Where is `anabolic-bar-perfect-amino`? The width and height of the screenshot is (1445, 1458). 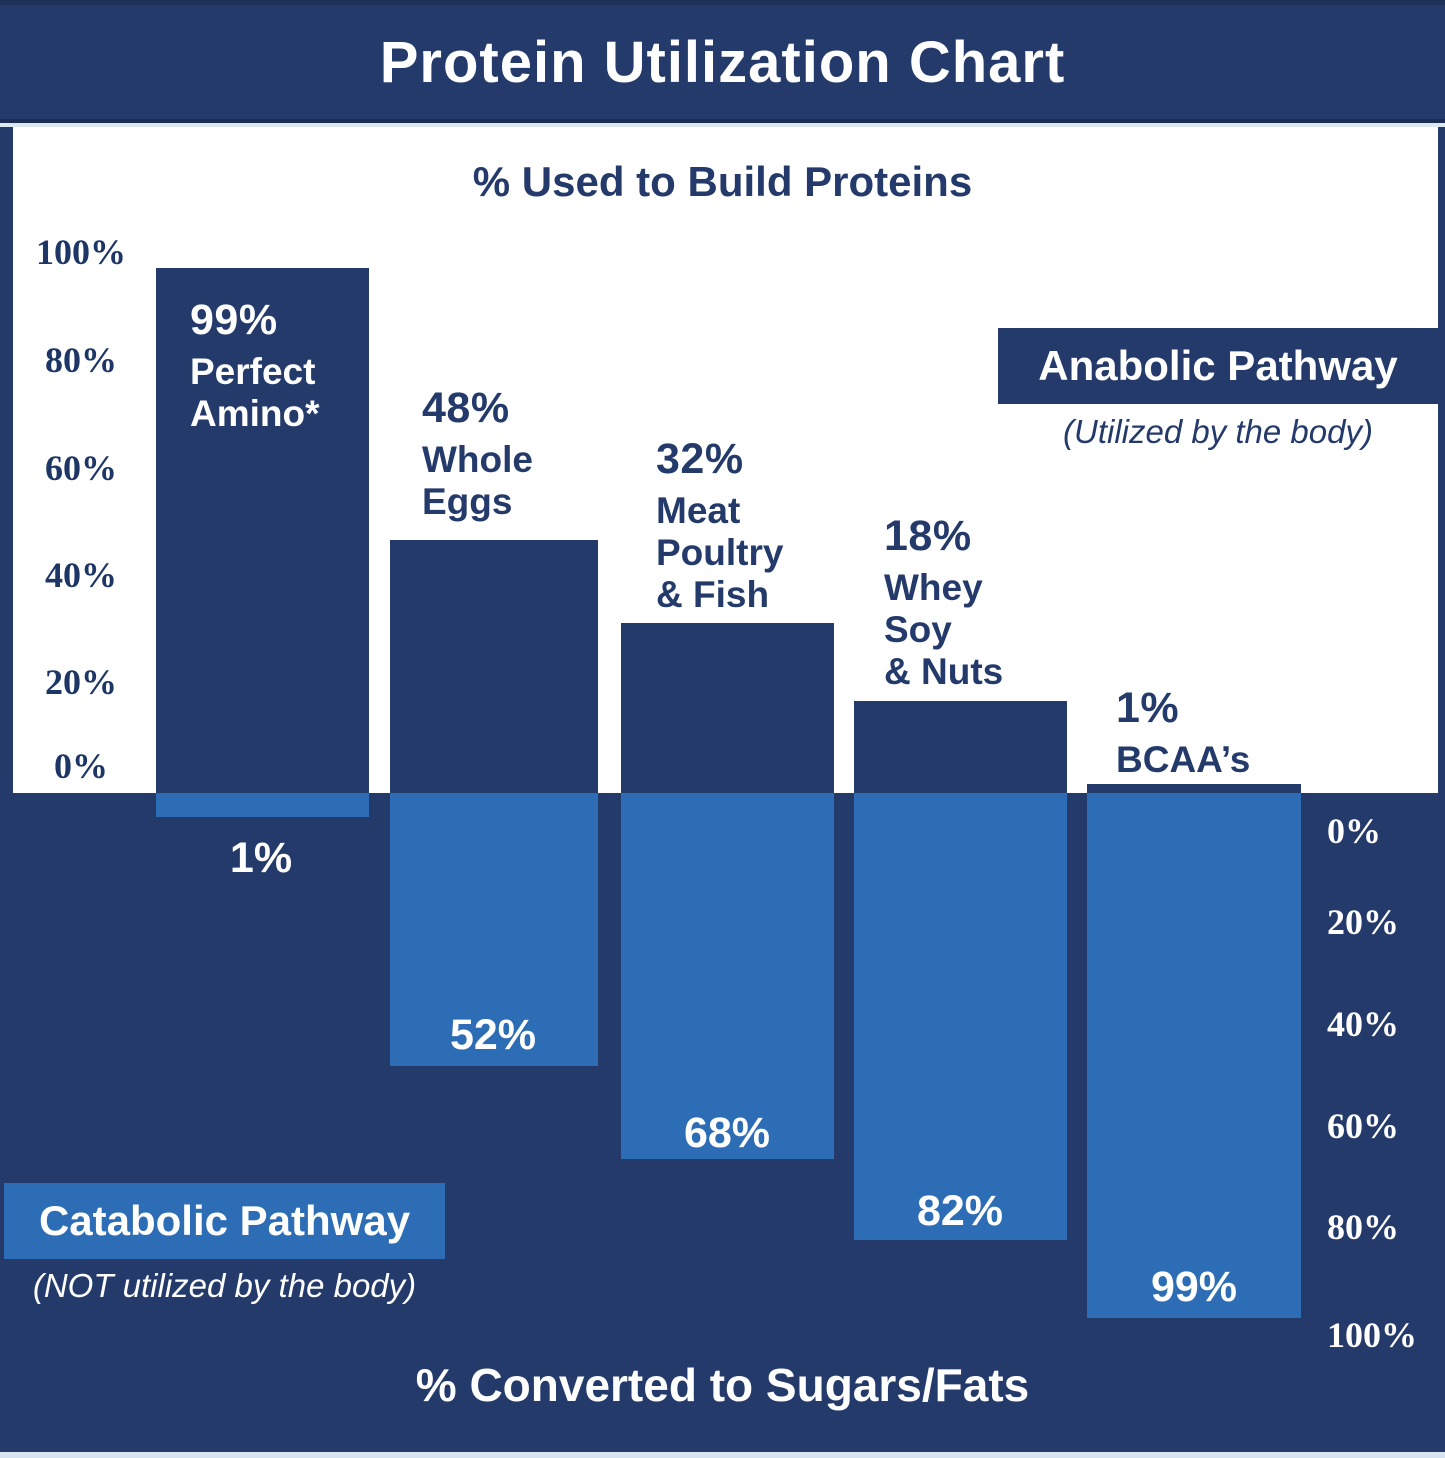
anabolic-bar-perfect-amino is located at coordinates (262, 530).